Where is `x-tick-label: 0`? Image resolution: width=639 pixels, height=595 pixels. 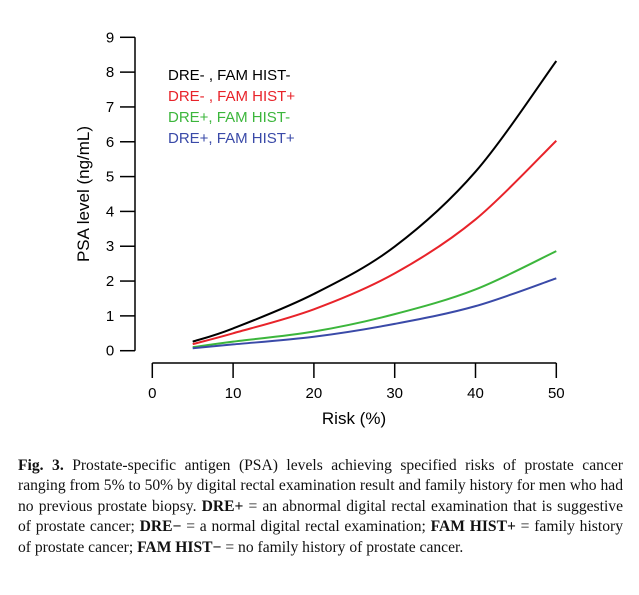
x-tick-label: 0 is located at coordinates (152, 393).